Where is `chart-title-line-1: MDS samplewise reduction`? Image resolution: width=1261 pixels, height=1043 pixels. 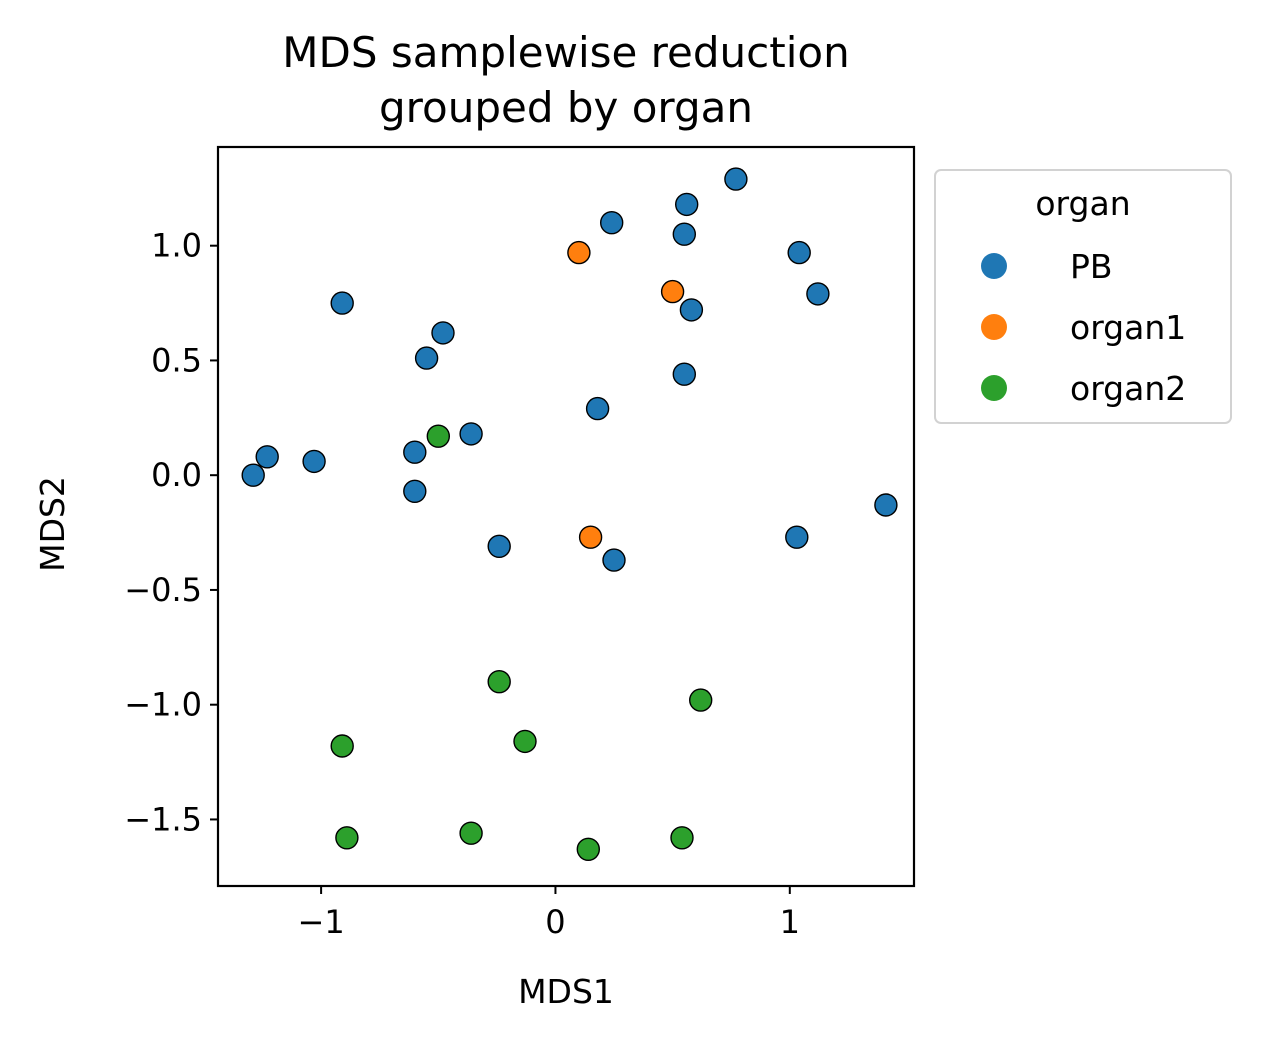
chart-title-line-1: MDS samplewise reduction is located at coordinates (565, 52).